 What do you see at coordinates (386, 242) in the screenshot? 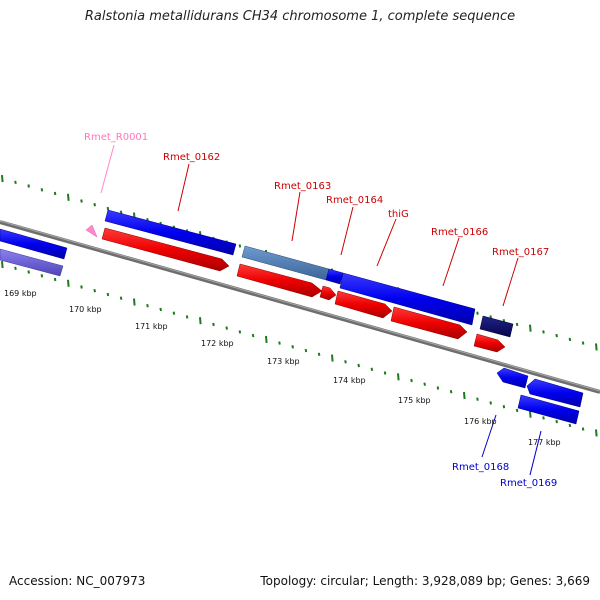
I see `leader-line-thig` at bounding box center [386, 242].